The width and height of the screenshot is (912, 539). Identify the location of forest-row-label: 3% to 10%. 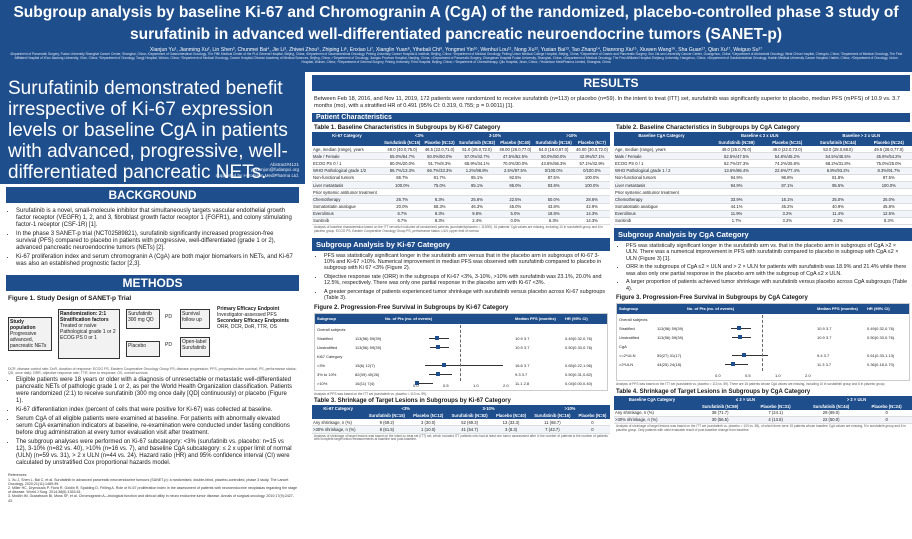
(327, 374).